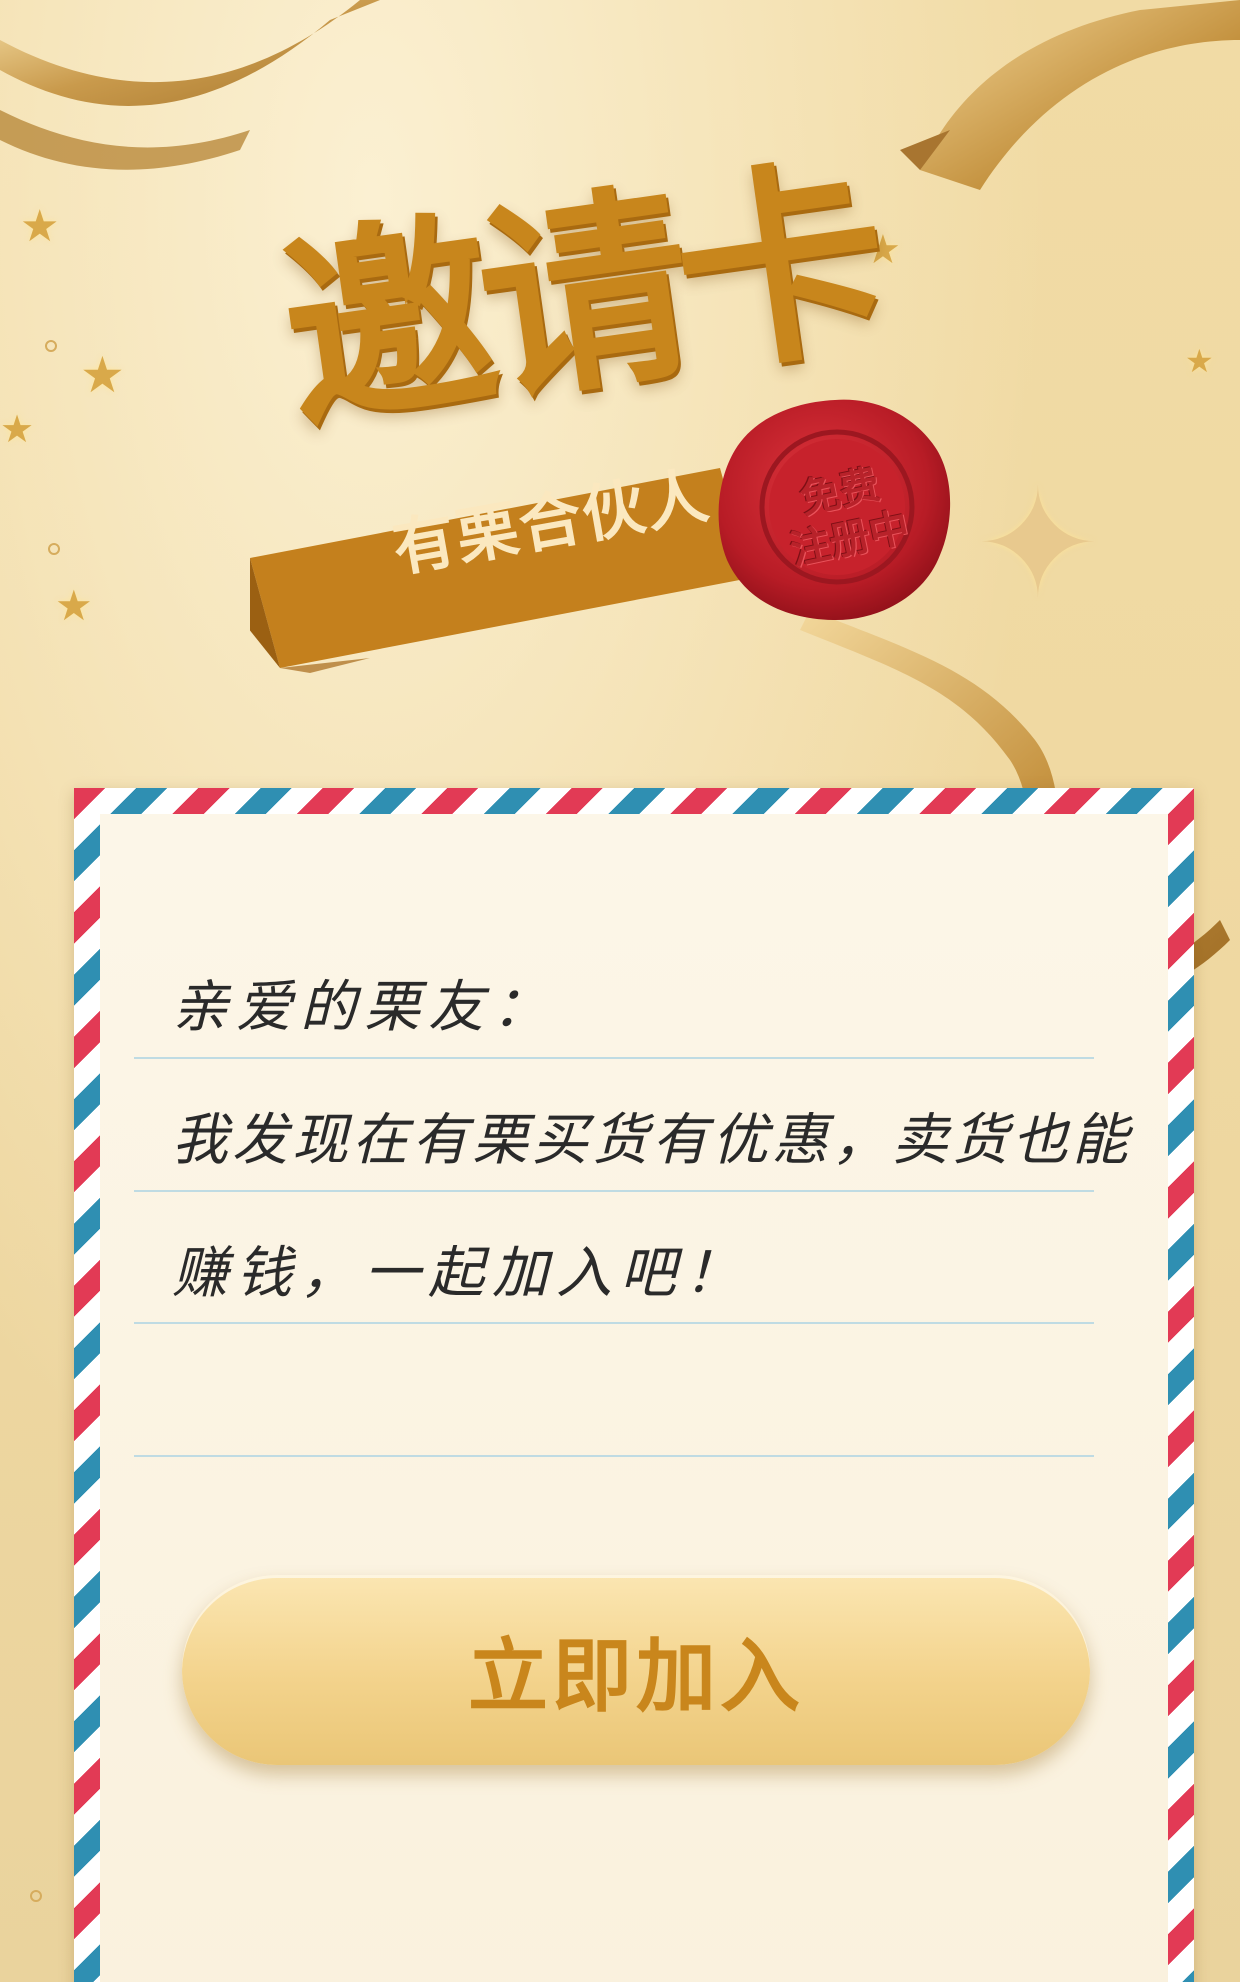 The image size is (1240, 1982). What do you see at coordinates (1070, 95) in the screenshot?
I see `ribbon-top-right-decoration` at bounding box center [1070, 95].